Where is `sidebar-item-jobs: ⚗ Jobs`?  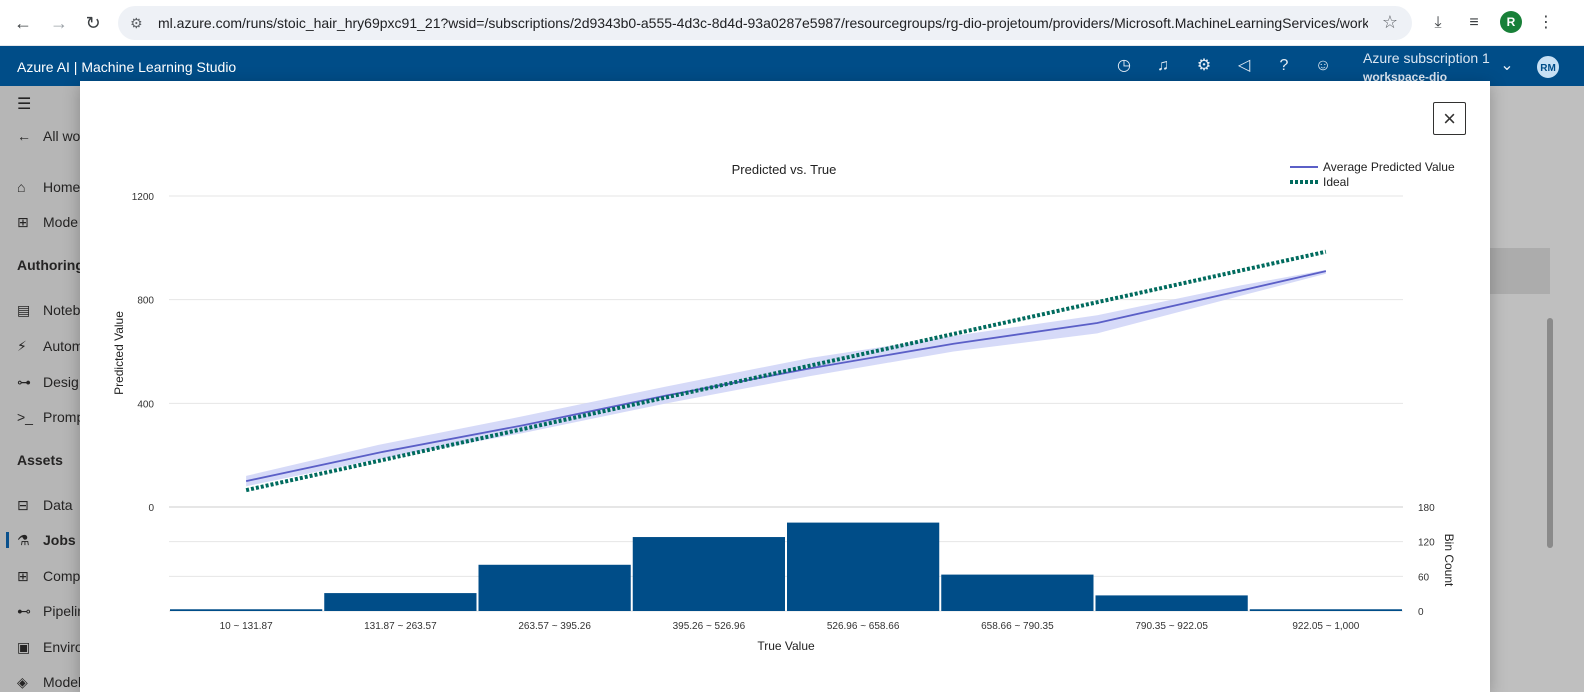
sidebar-item-jobs: ⚗ Jobs is located at coordinates (46, 540).